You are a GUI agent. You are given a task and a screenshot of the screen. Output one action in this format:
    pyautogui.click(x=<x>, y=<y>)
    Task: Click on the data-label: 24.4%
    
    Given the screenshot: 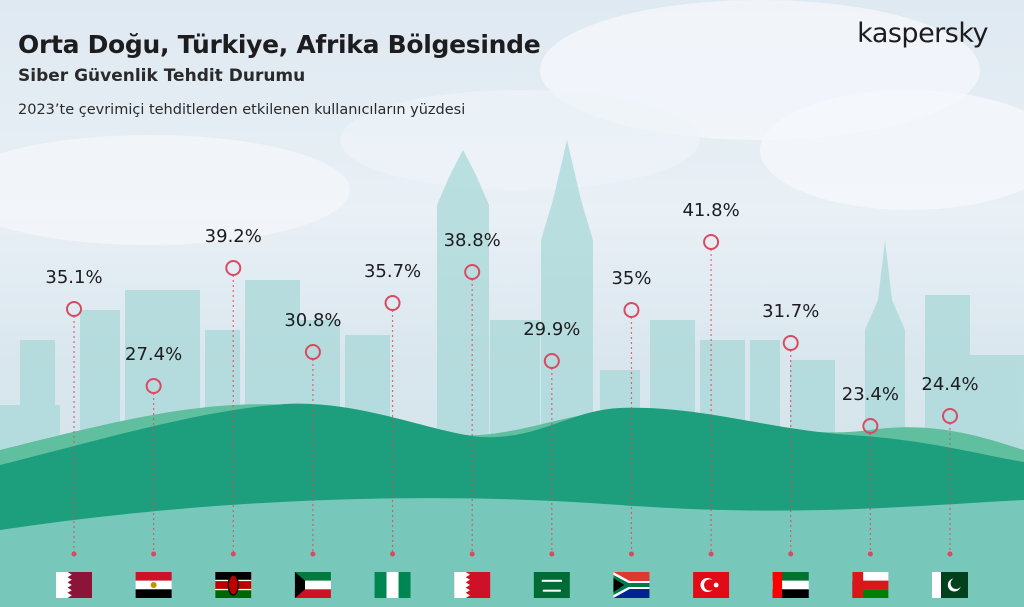 What is the action you would take?
    pyautogui.click(x=949, y=384)
    